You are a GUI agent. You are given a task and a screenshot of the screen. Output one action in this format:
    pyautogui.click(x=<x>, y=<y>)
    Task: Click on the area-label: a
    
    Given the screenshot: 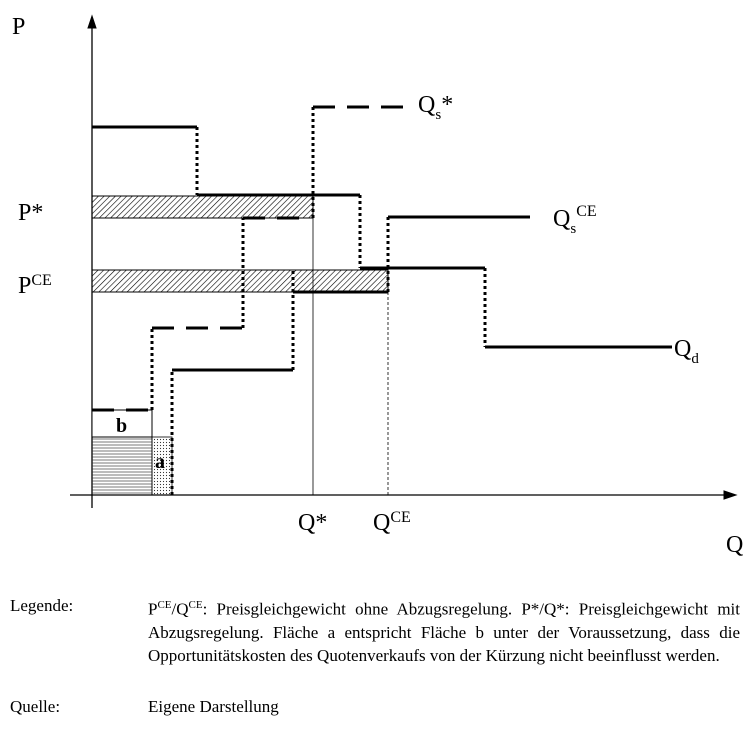 What is the action you would take?
    pyautogui.click(x=160, y=462)
    